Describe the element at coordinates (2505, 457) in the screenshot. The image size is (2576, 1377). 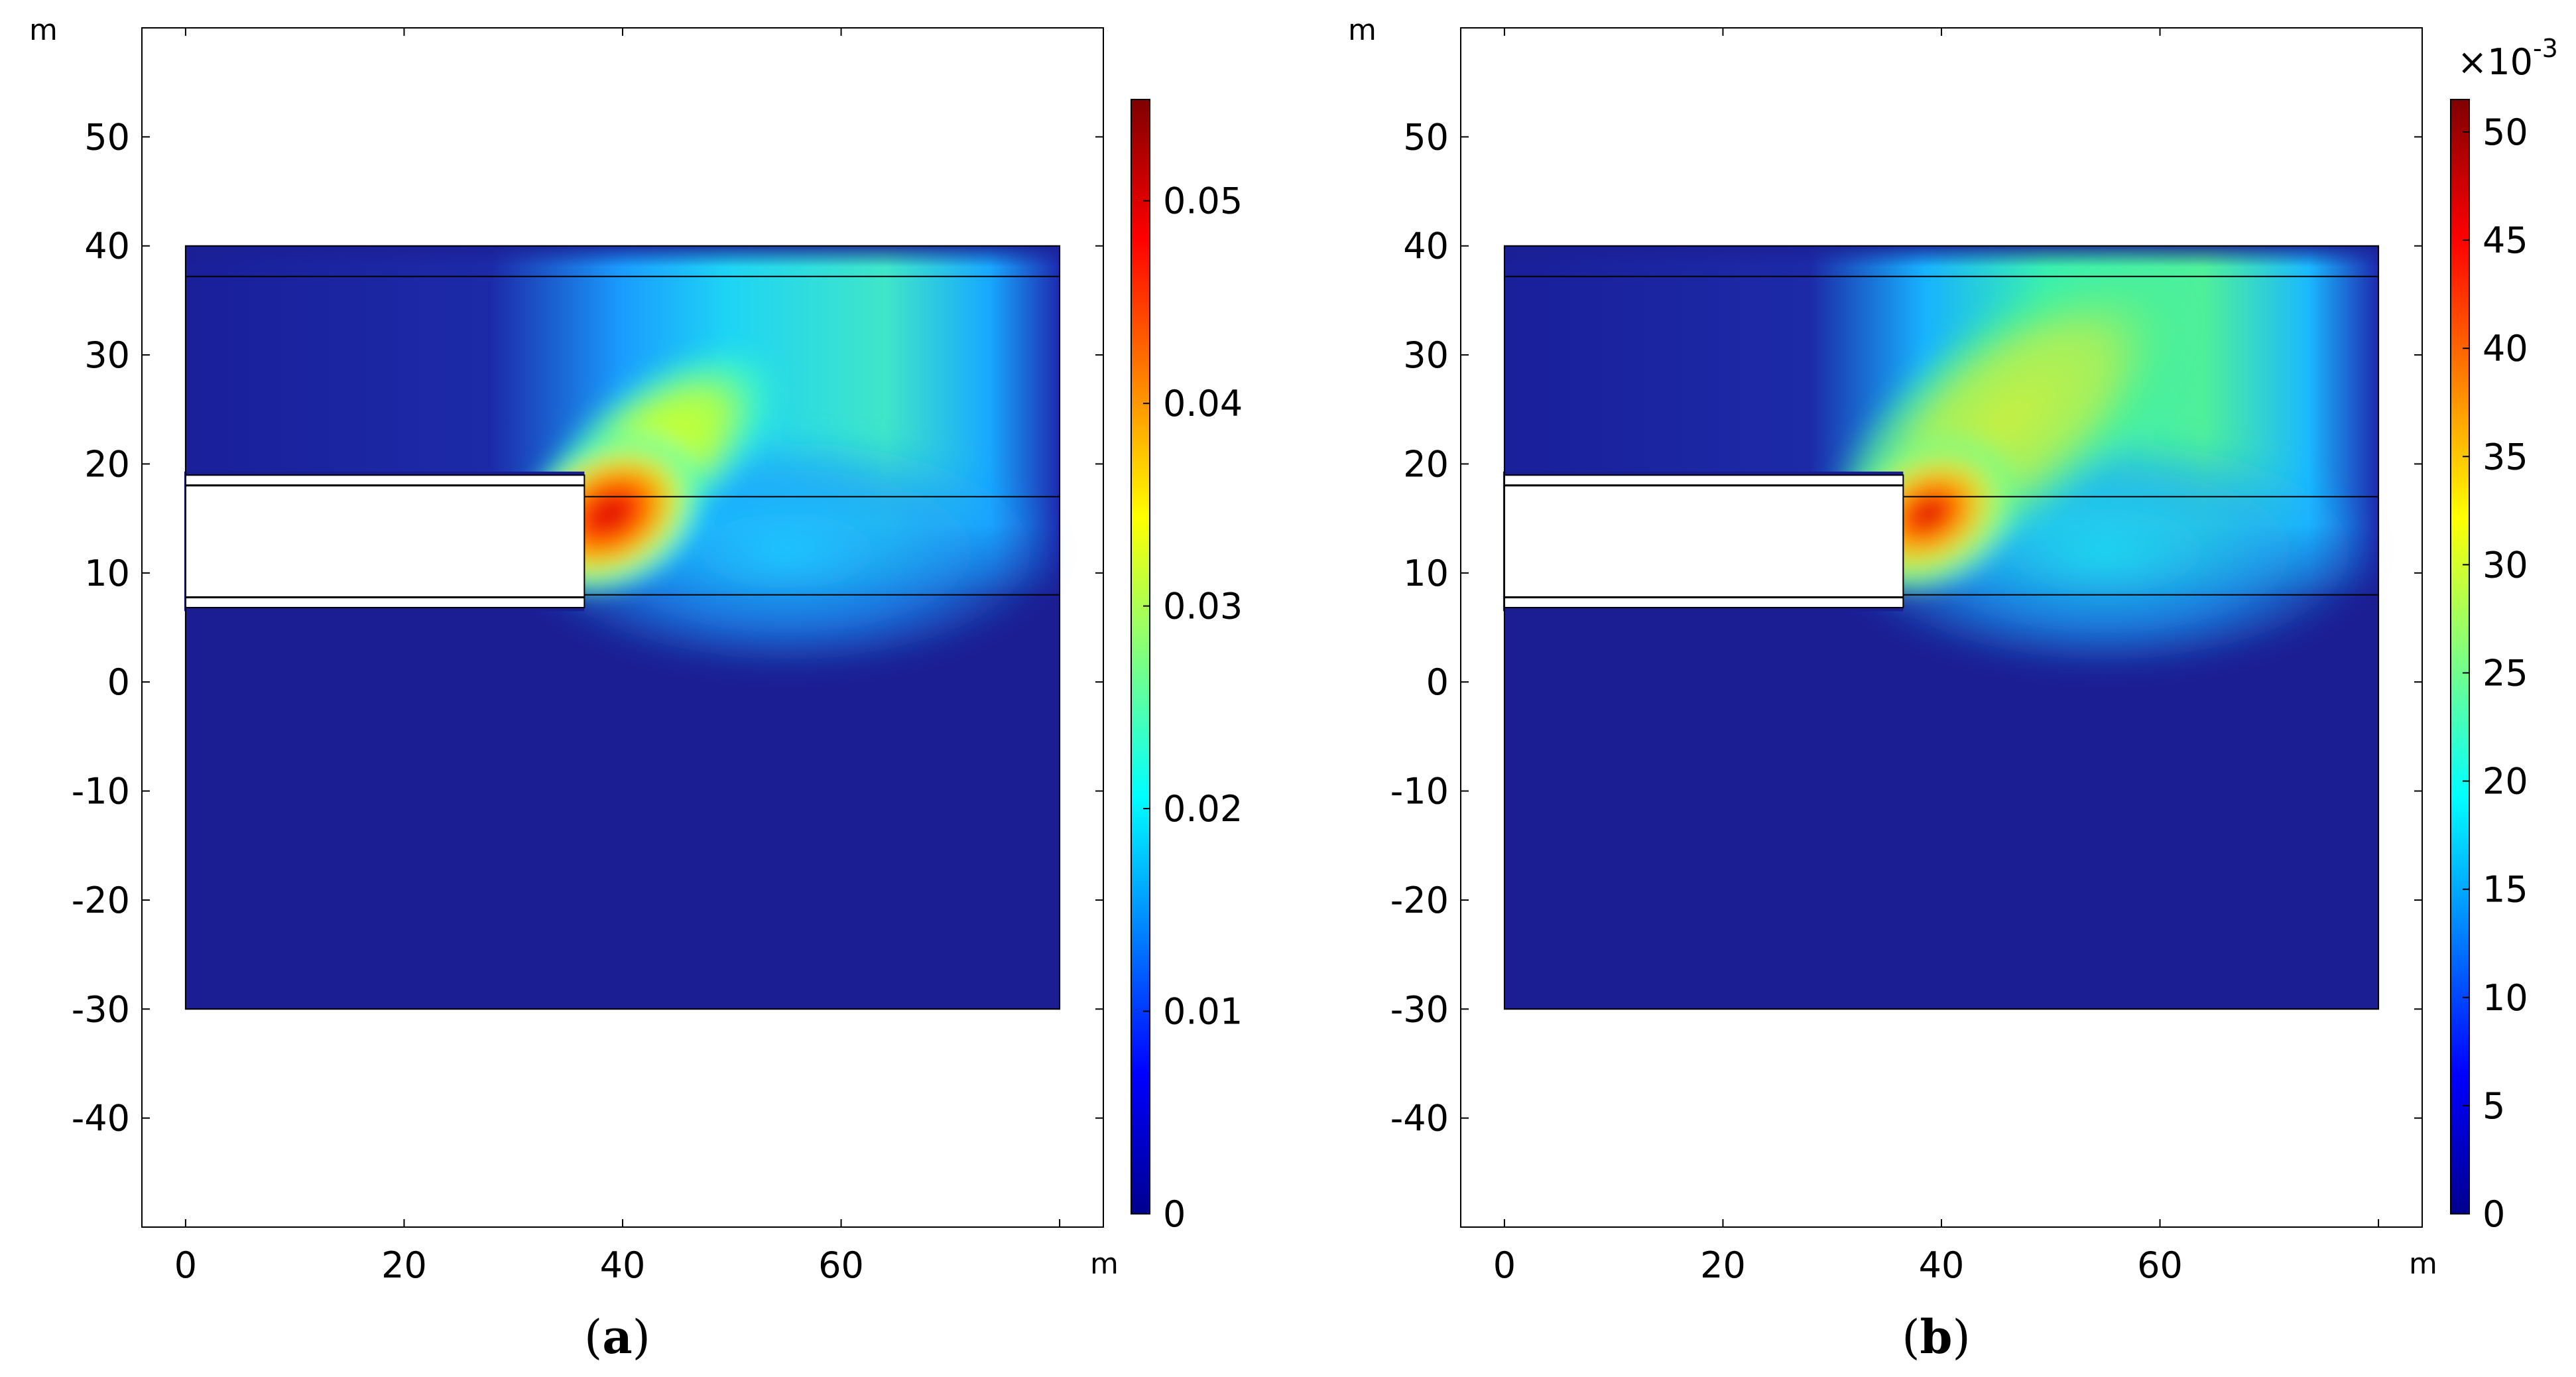
I see `colorbar-tick-label: 35` at that location.